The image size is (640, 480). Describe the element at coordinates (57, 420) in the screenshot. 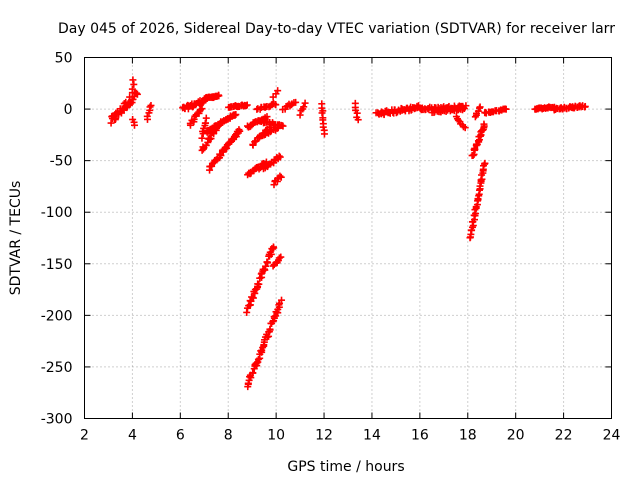

I see `y-tick-label: -300` at that location.